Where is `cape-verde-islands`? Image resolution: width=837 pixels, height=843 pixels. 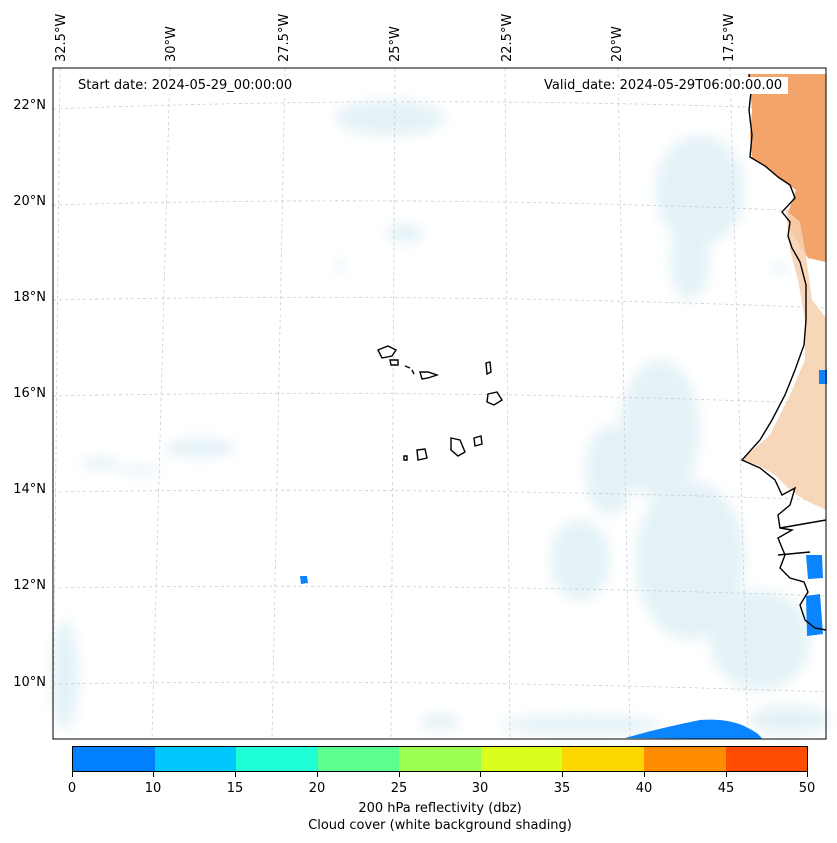 cape-verde-islands is located at coordinates (440, 403).